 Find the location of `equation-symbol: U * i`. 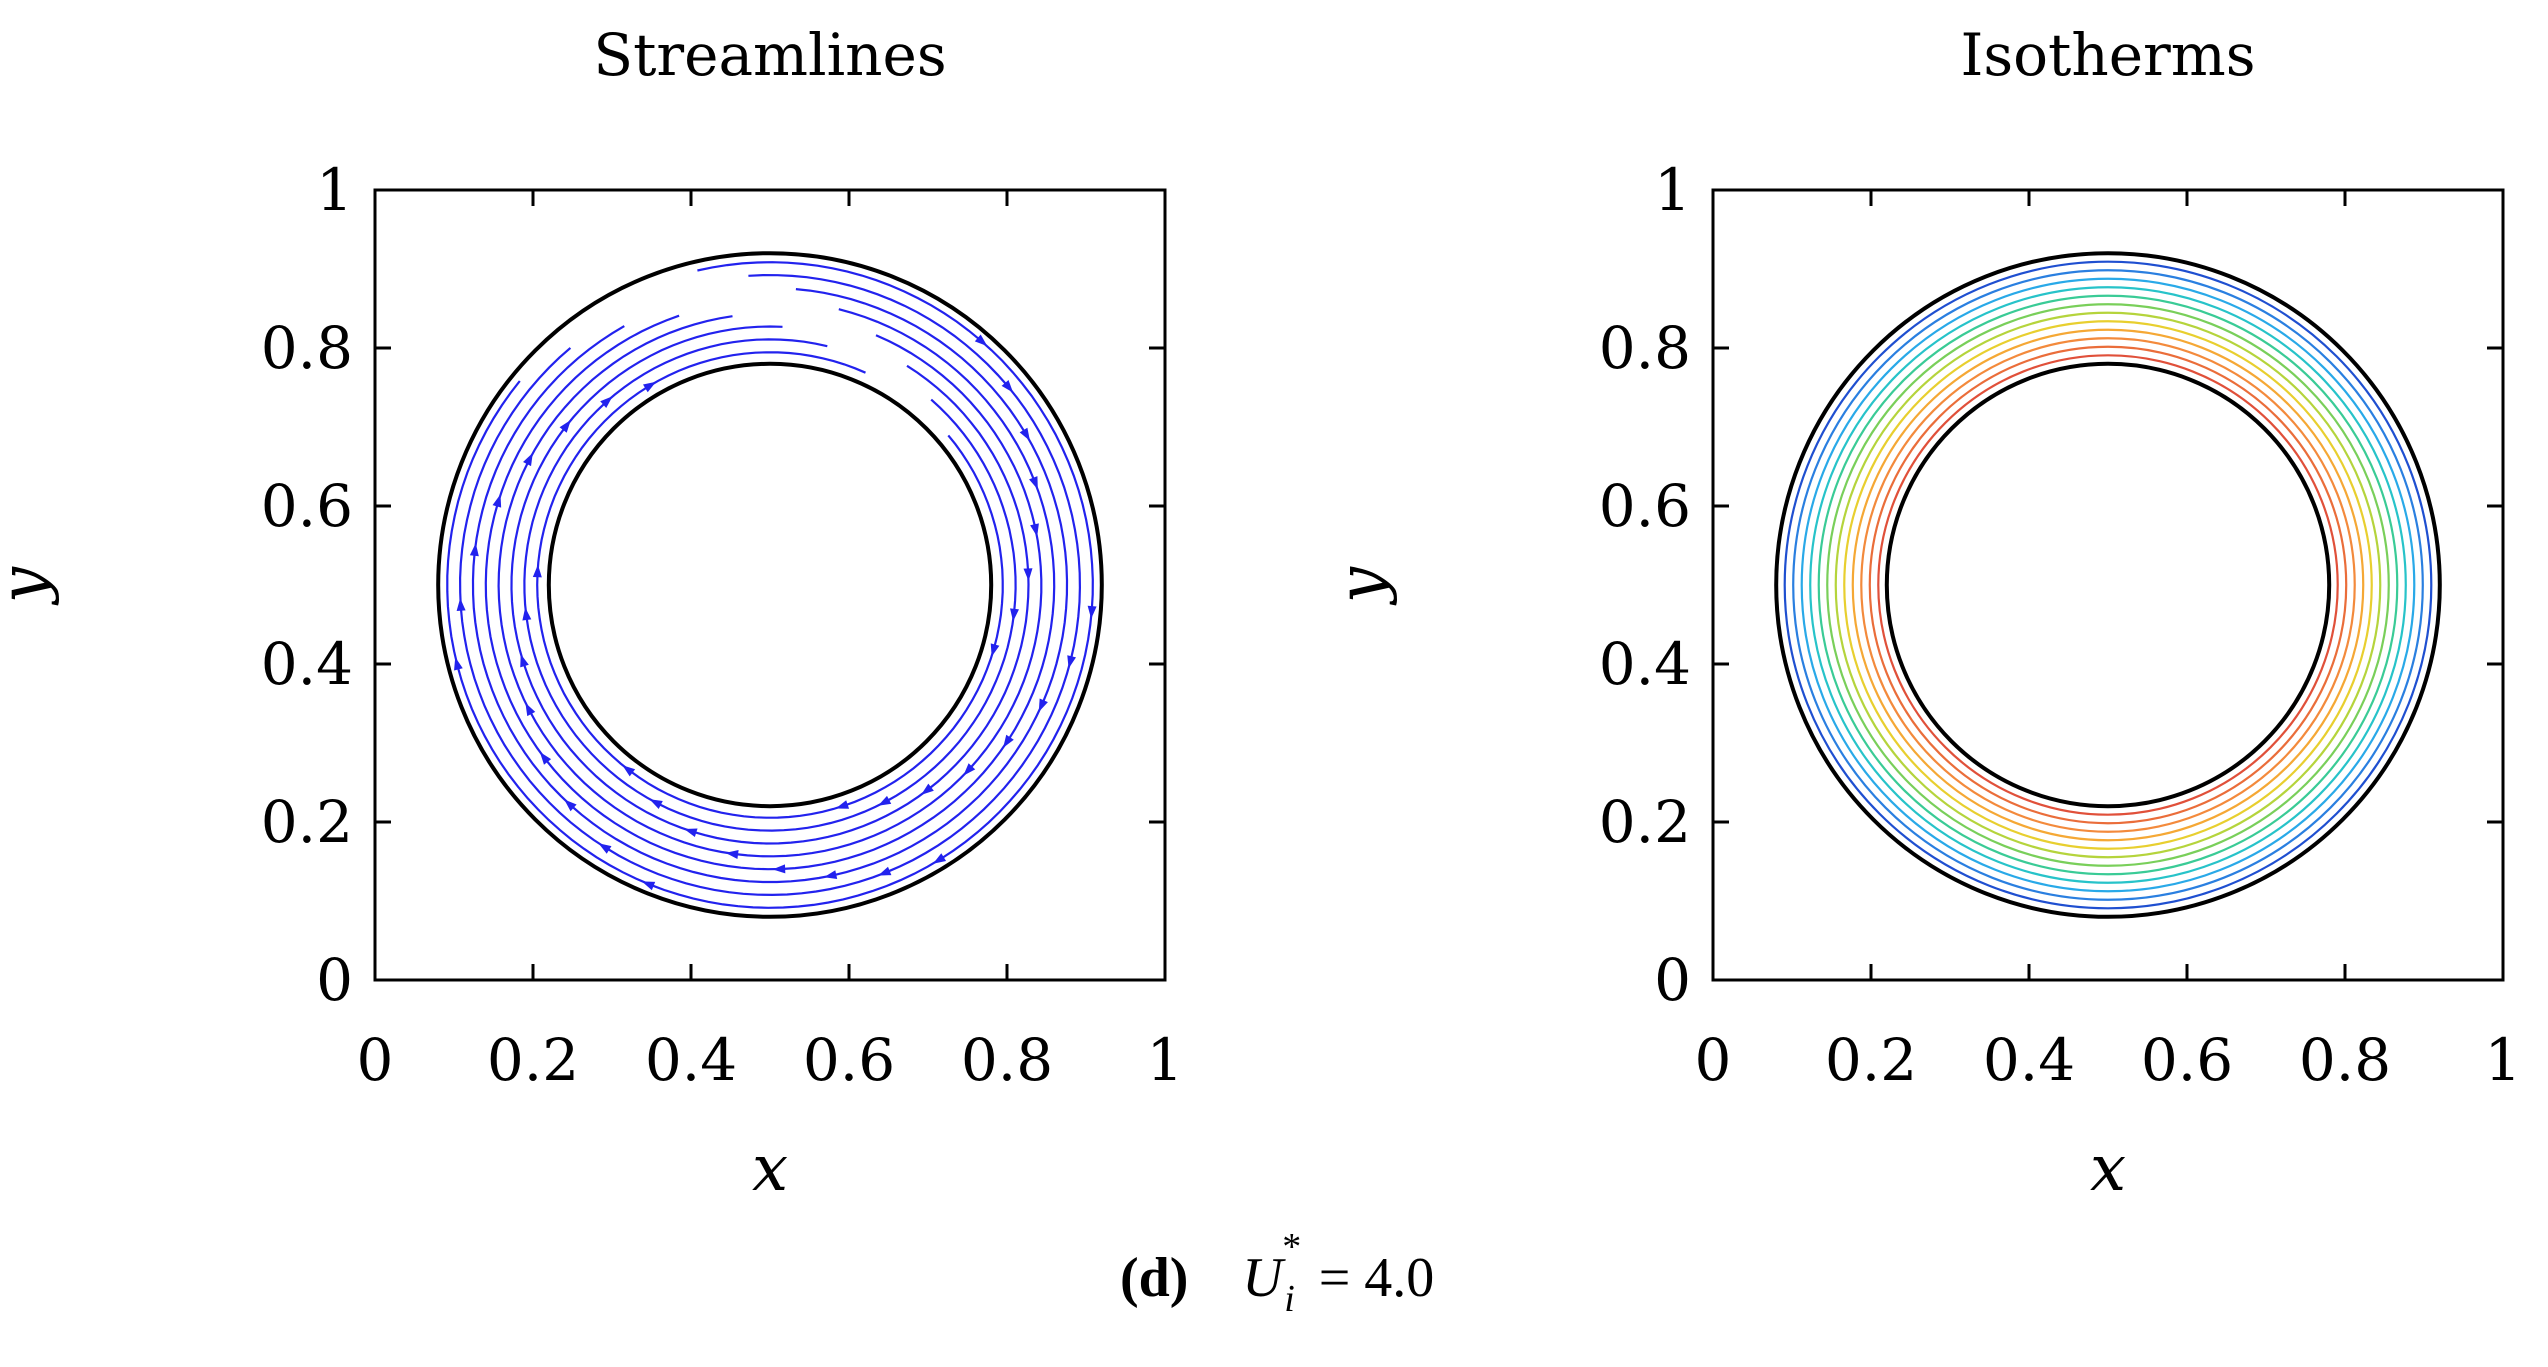

equation-symbol: U * i is located at coordinates (1271, 1273).